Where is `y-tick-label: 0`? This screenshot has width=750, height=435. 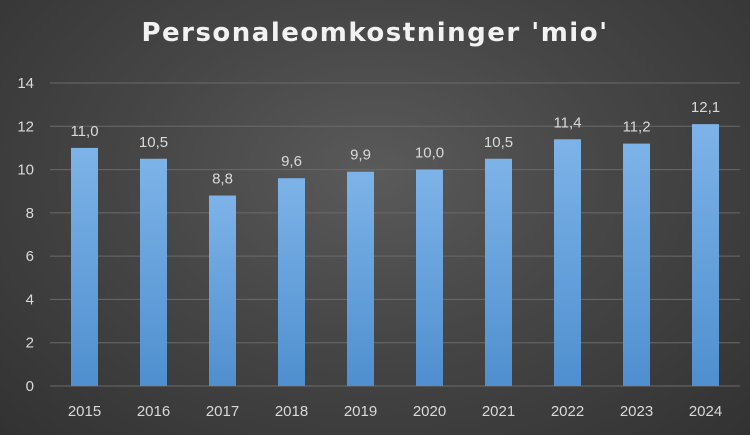 y-tick-label: 0 is located at coordinates (30, 386).